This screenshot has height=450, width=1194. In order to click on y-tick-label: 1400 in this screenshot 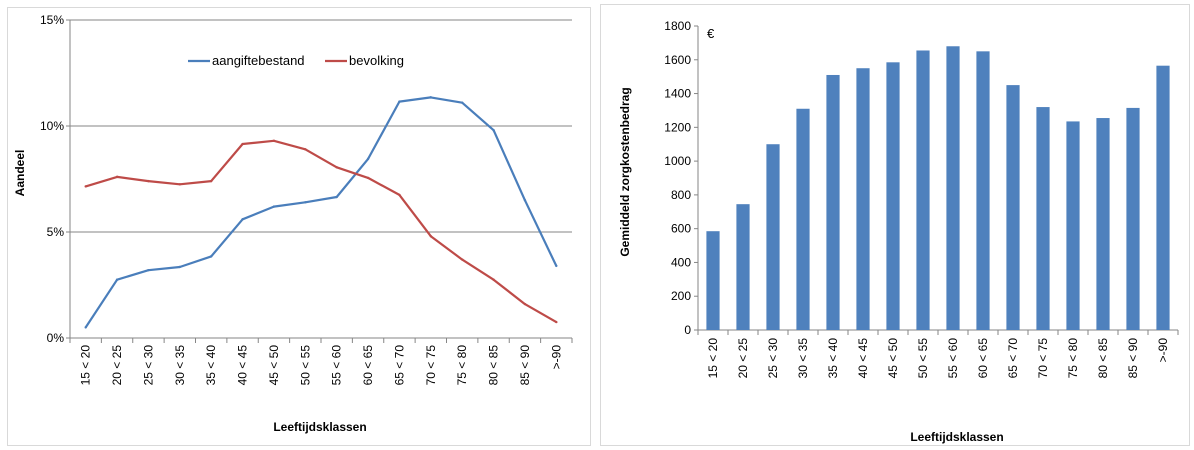, I will do `click(677, 94)`.